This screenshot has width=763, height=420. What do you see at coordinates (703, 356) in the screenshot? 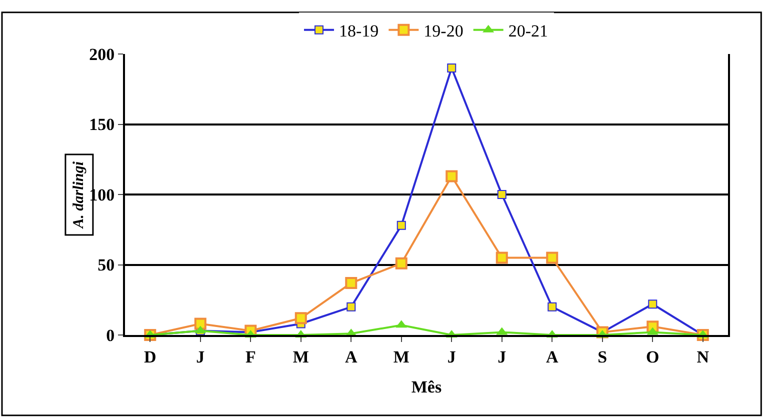
I see `x-tick-label: N` at bounding box center [703, 356].